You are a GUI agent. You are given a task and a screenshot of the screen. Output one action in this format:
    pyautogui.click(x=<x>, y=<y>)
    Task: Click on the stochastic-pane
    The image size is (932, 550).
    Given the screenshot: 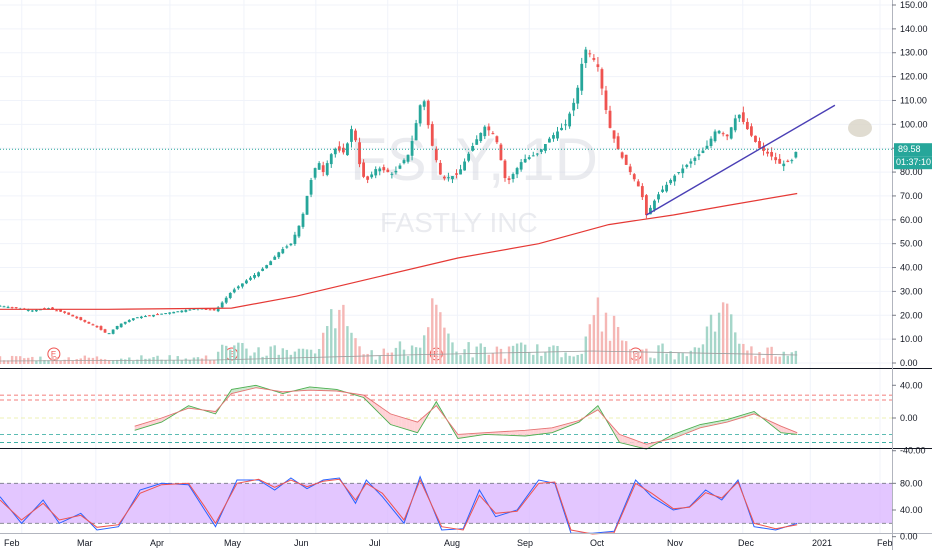 What is the action you would take?
    pyautogui.click(x=446, y=505)
    